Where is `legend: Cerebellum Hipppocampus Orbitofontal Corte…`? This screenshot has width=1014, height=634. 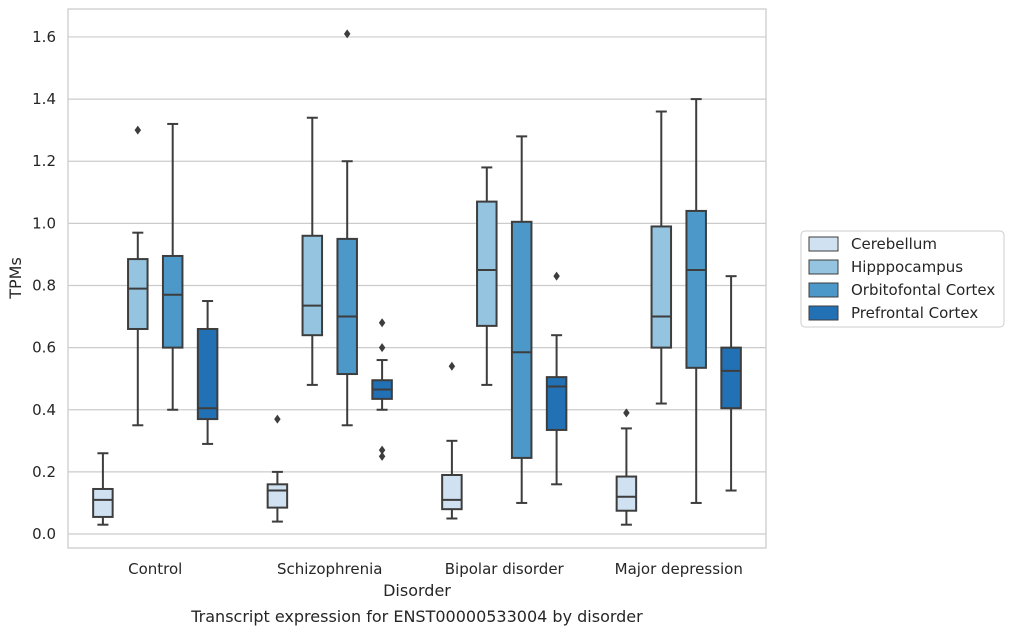 legend: Cerebellum Hipppocampus Orbitofontal Corte… is located at coordinates (902, 279).